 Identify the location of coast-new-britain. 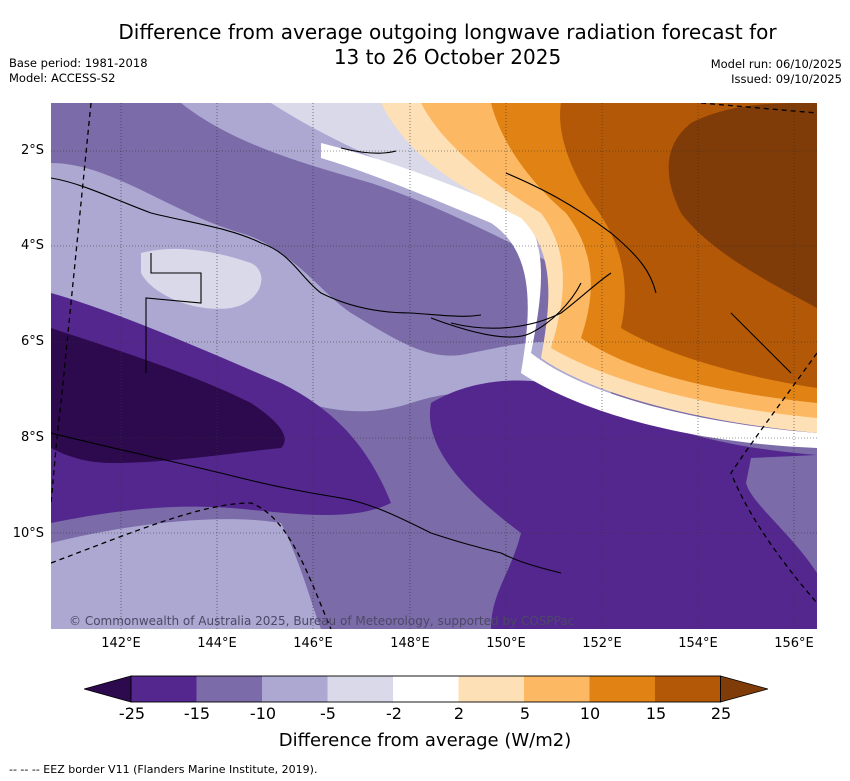
(531, 300).